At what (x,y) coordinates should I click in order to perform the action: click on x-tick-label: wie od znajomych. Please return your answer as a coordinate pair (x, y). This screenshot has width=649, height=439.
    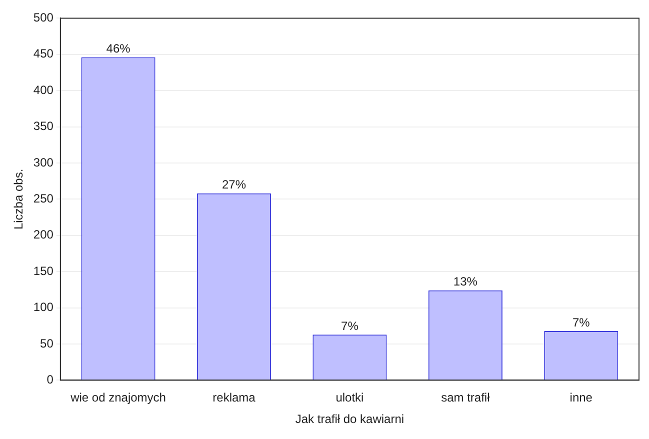
    Looking at the image, I should click on (118, 397).